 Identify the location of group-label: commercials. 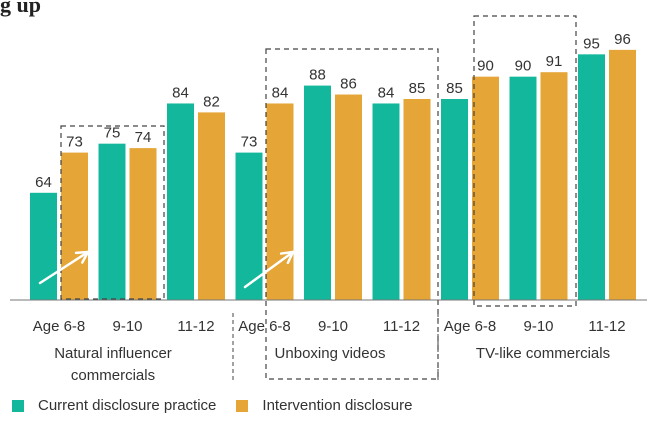
(113, 375).